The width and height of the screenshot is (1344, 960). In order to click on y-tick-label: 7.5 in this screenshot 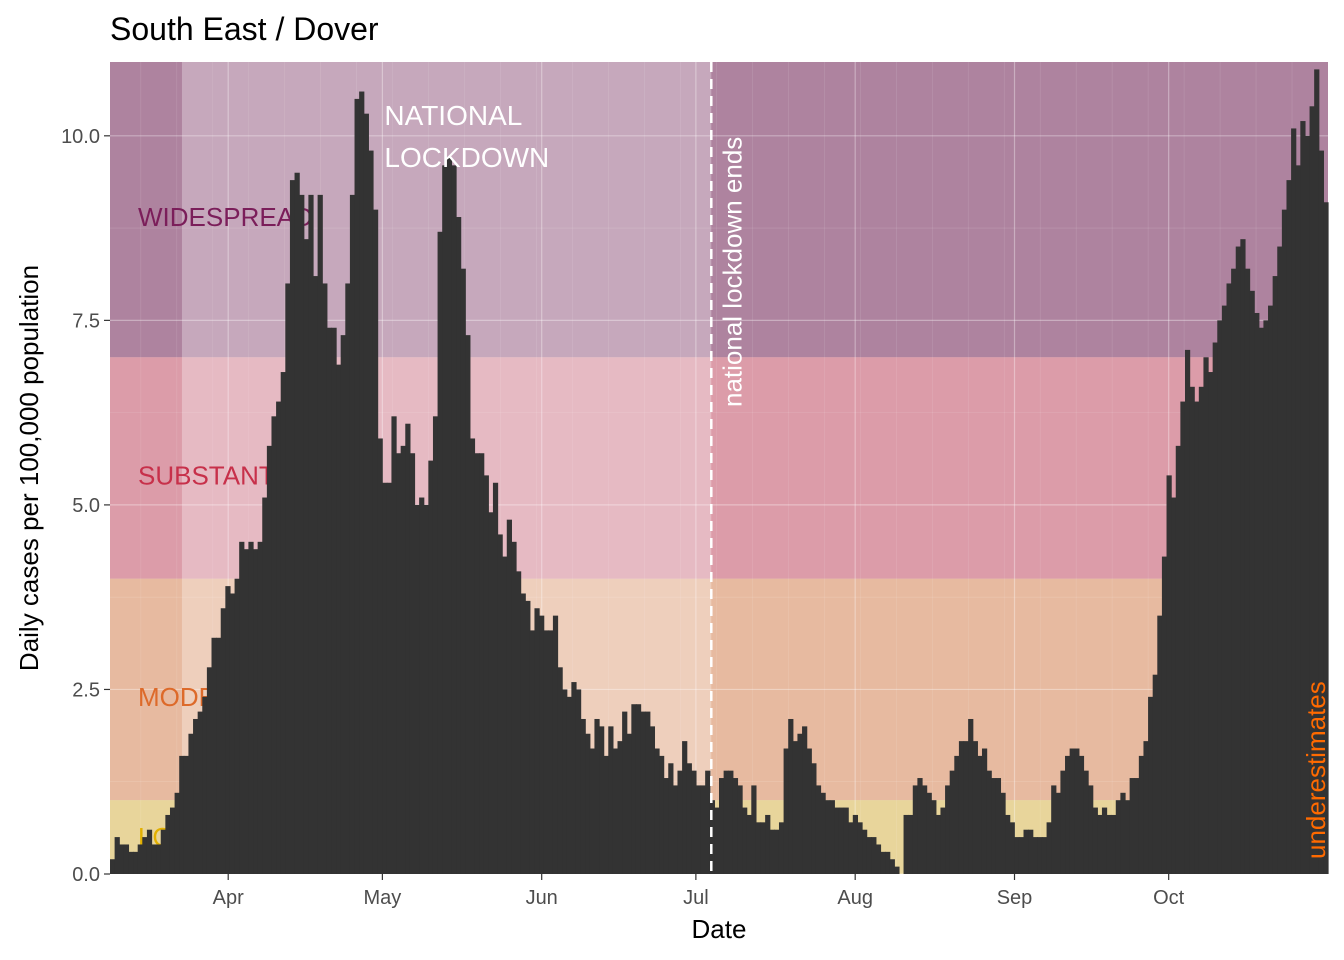, I will do `click(86, 321)`.